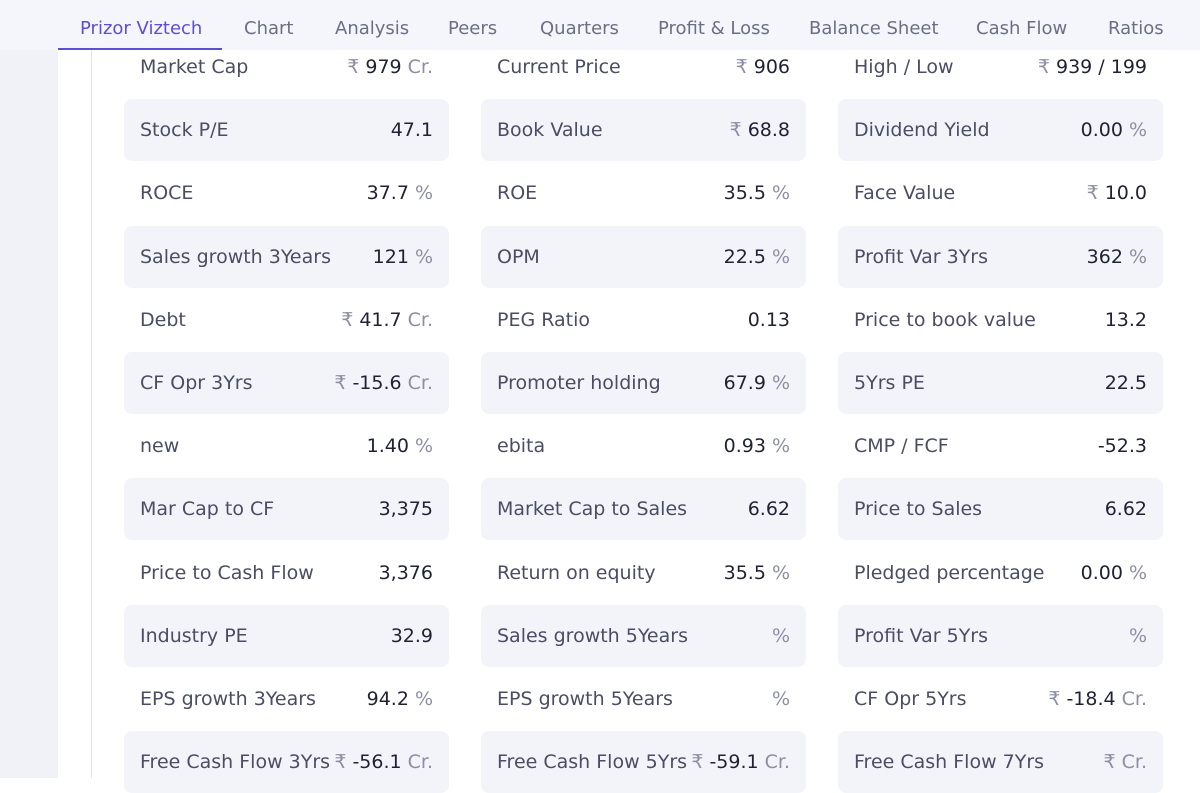 The height and width of the screenshot is (793, 1200). Describe the element at coordinates (643, 383) in the screenshot. I see `ratio-item: Promoter holding 67.9%` at that location.